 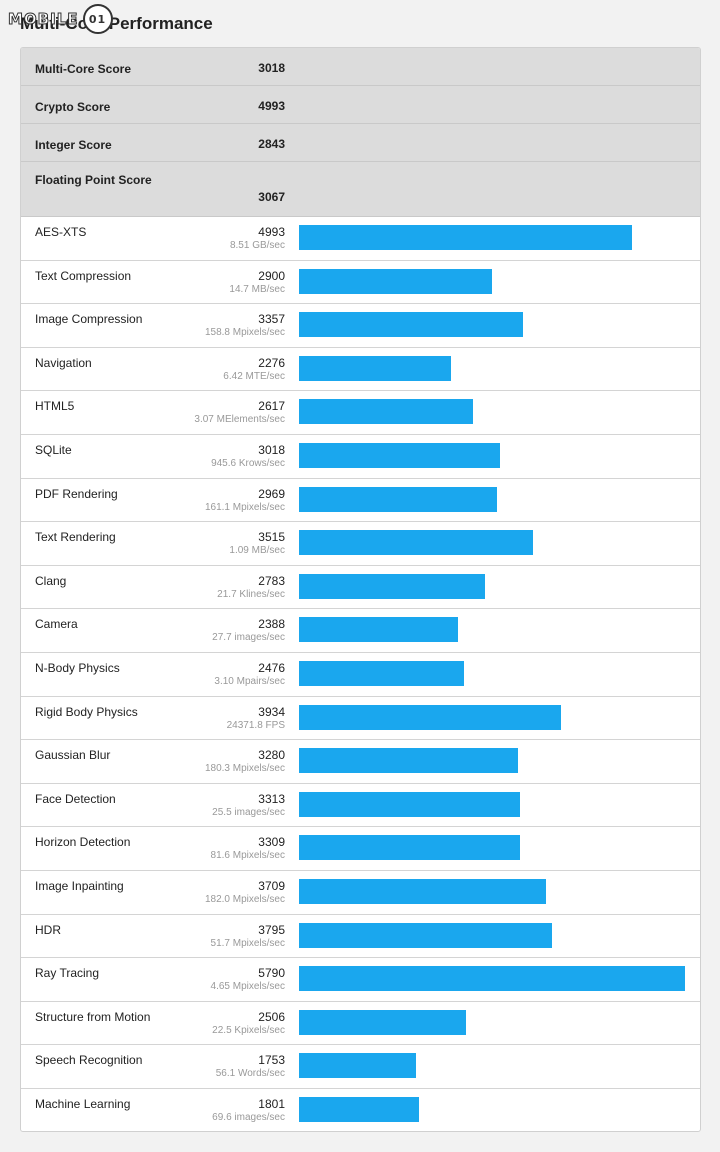 I want to click on benchmark-score: 3309, so click(x=271, y=842).